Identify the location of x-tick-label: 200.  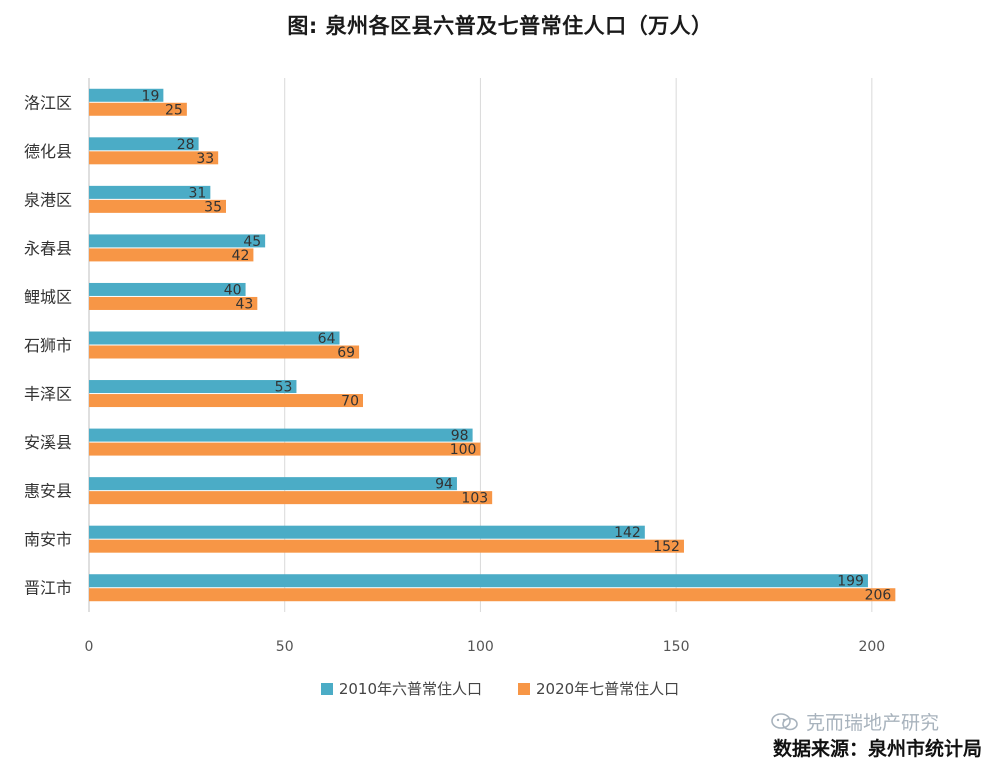
(871, 647).